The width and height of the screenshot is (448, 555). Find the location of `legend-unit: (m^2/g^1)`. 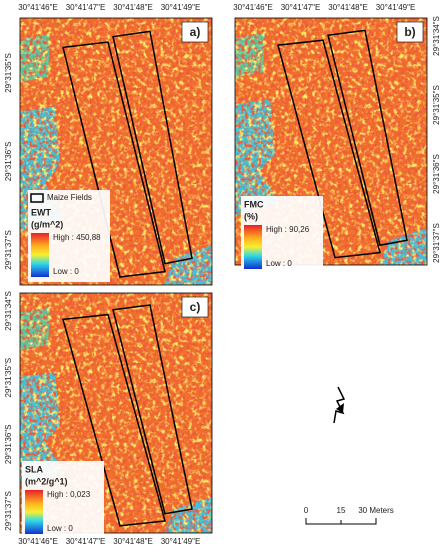

legend-unit: (m^2/g^1) is located at coordinates (46, 481).